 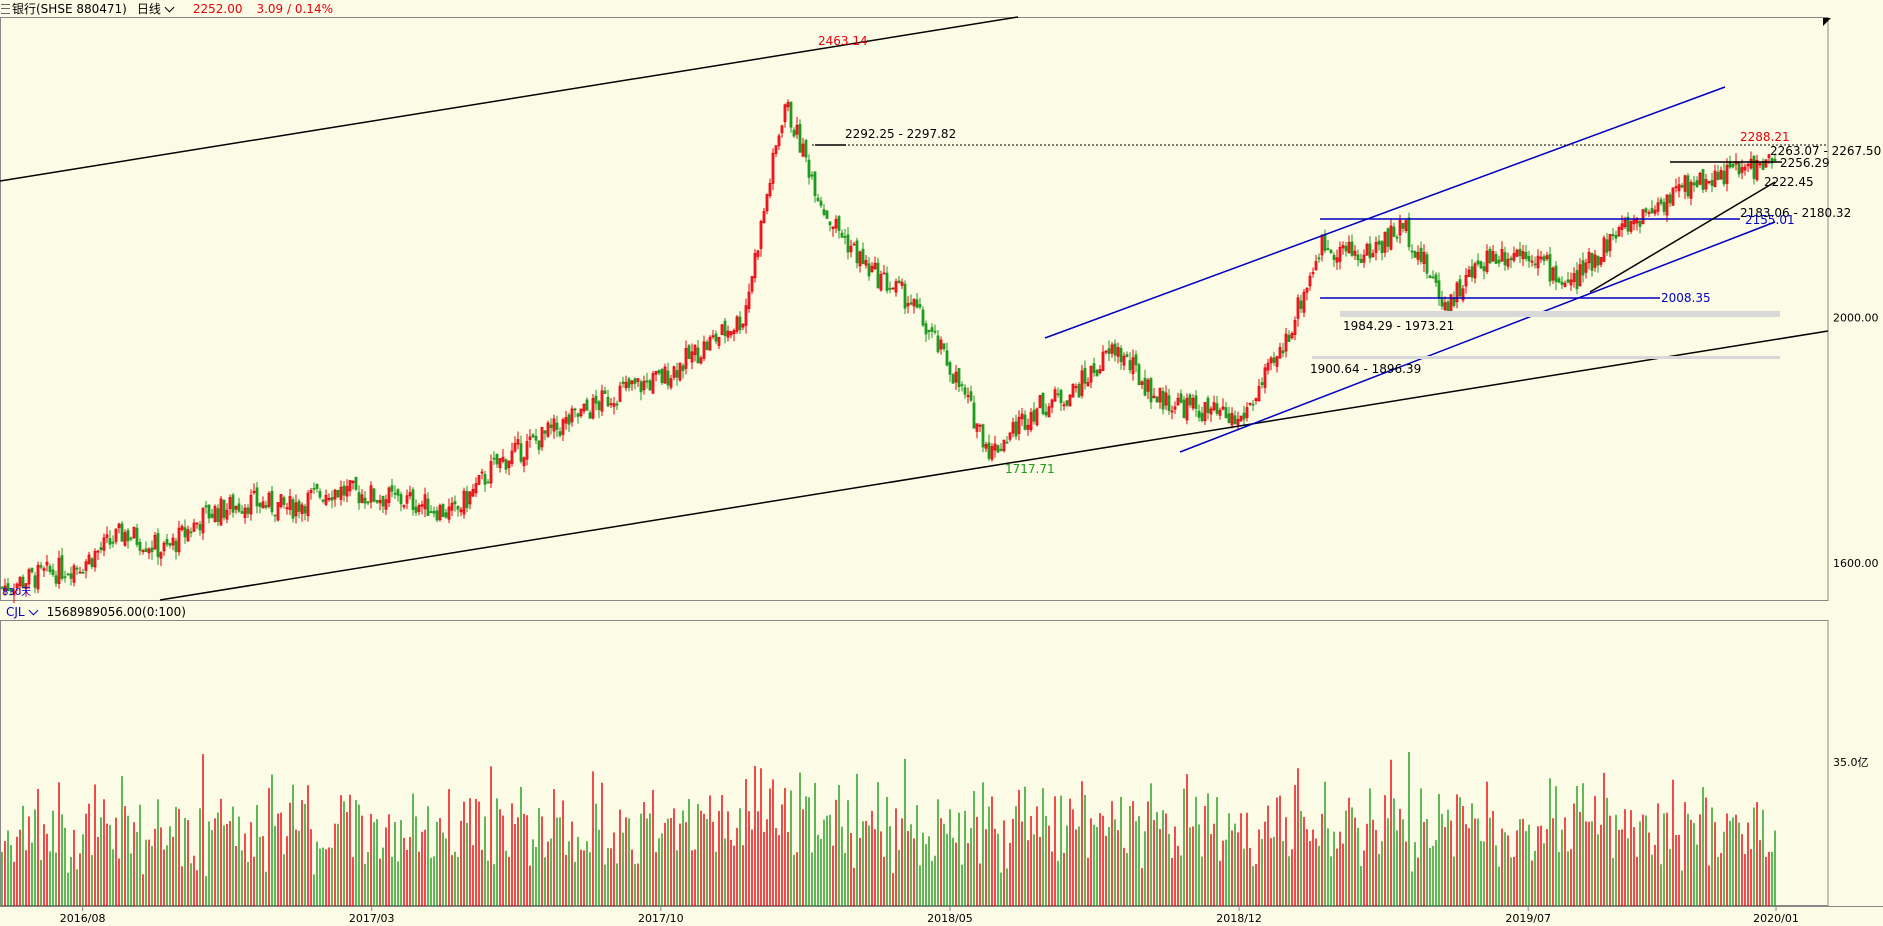 I want to click on chevron-down-icon, so click(x=169, y=7).